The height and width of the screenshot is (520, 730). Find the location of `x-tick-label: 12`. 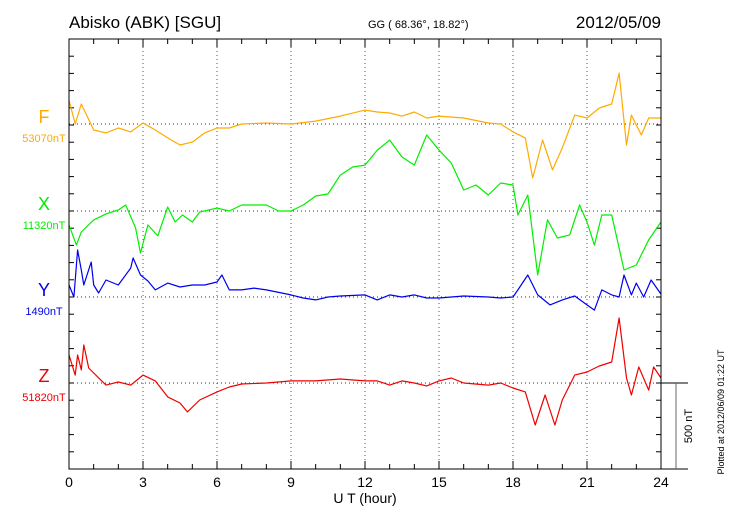

x-tick-label: 12 is located at coordinates (365, 482).